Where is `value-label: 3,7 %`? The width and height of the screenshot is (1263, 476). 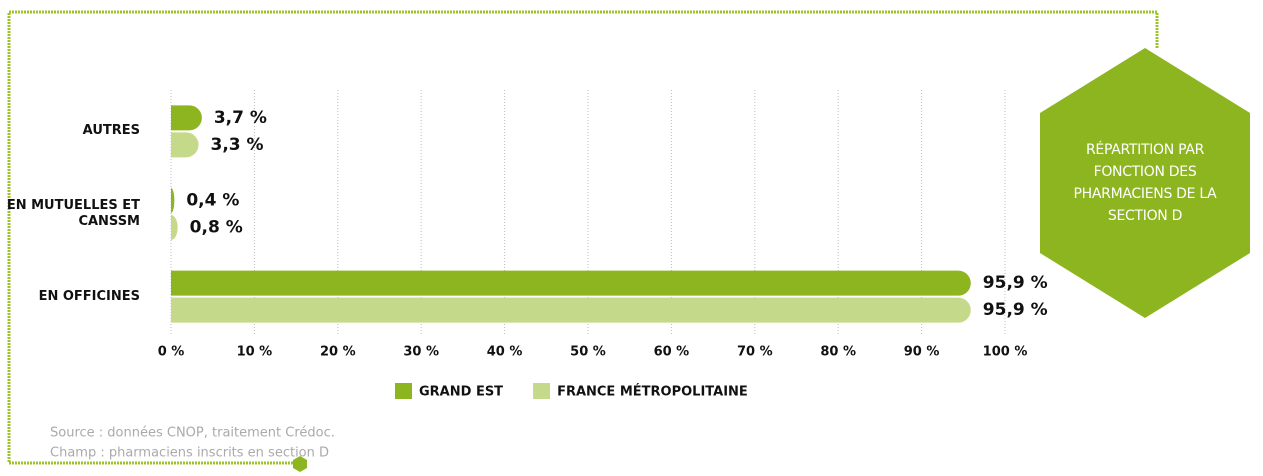 value-label: 3,7 % is located at coordinates (240, 118).